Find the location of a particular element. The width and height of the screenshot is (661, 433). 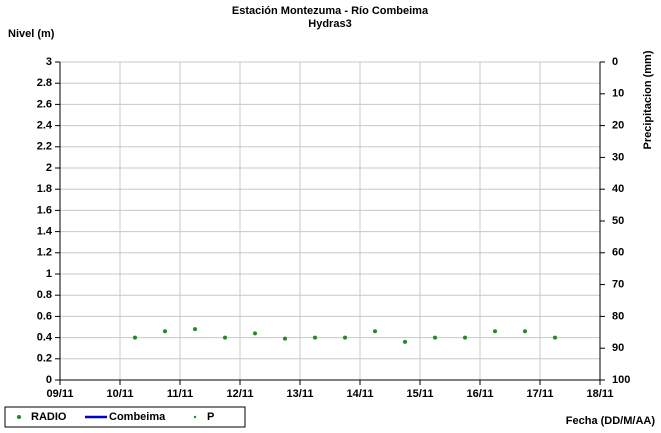

y2-tick-label: 0 is located at coordinates (615, 62).